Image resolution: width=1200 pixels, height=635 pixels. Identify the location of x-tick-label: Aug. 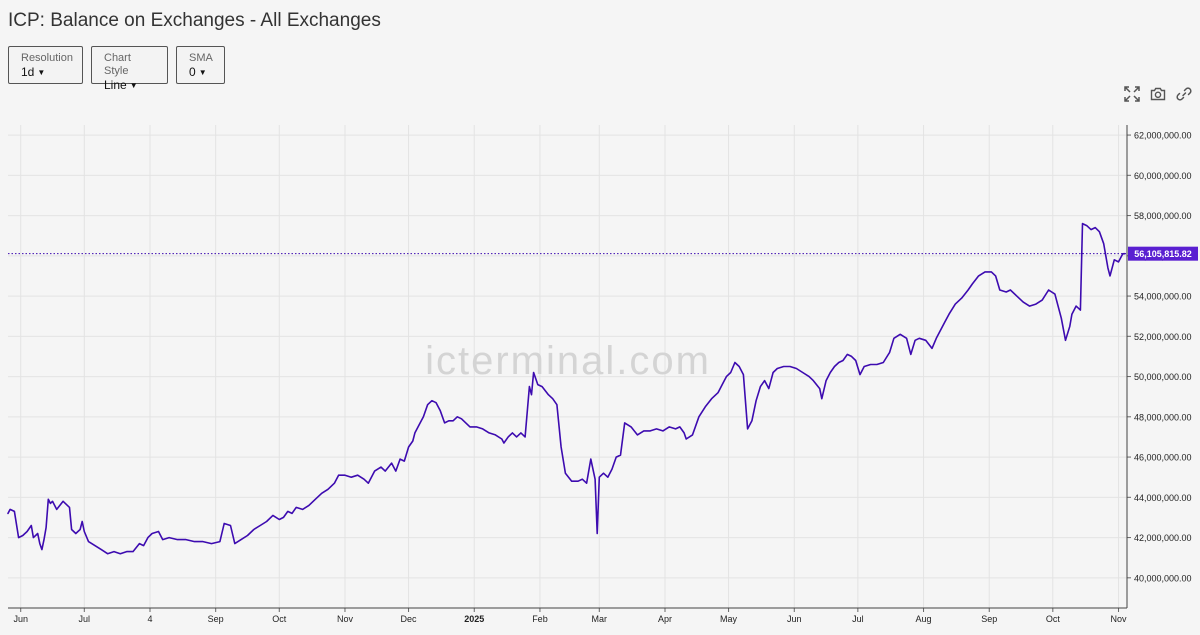
(924, 619).